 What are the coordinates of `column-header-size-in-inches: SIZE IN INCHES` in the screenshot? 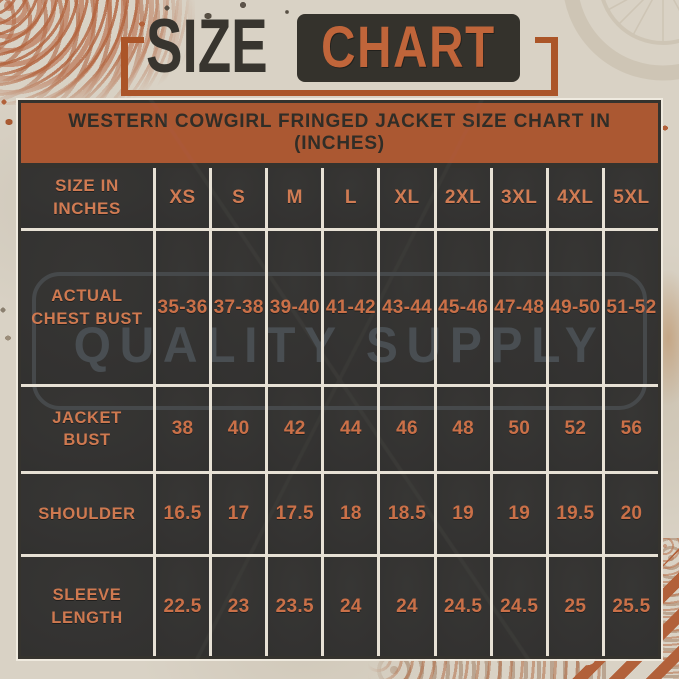 It's located at (87, 198).